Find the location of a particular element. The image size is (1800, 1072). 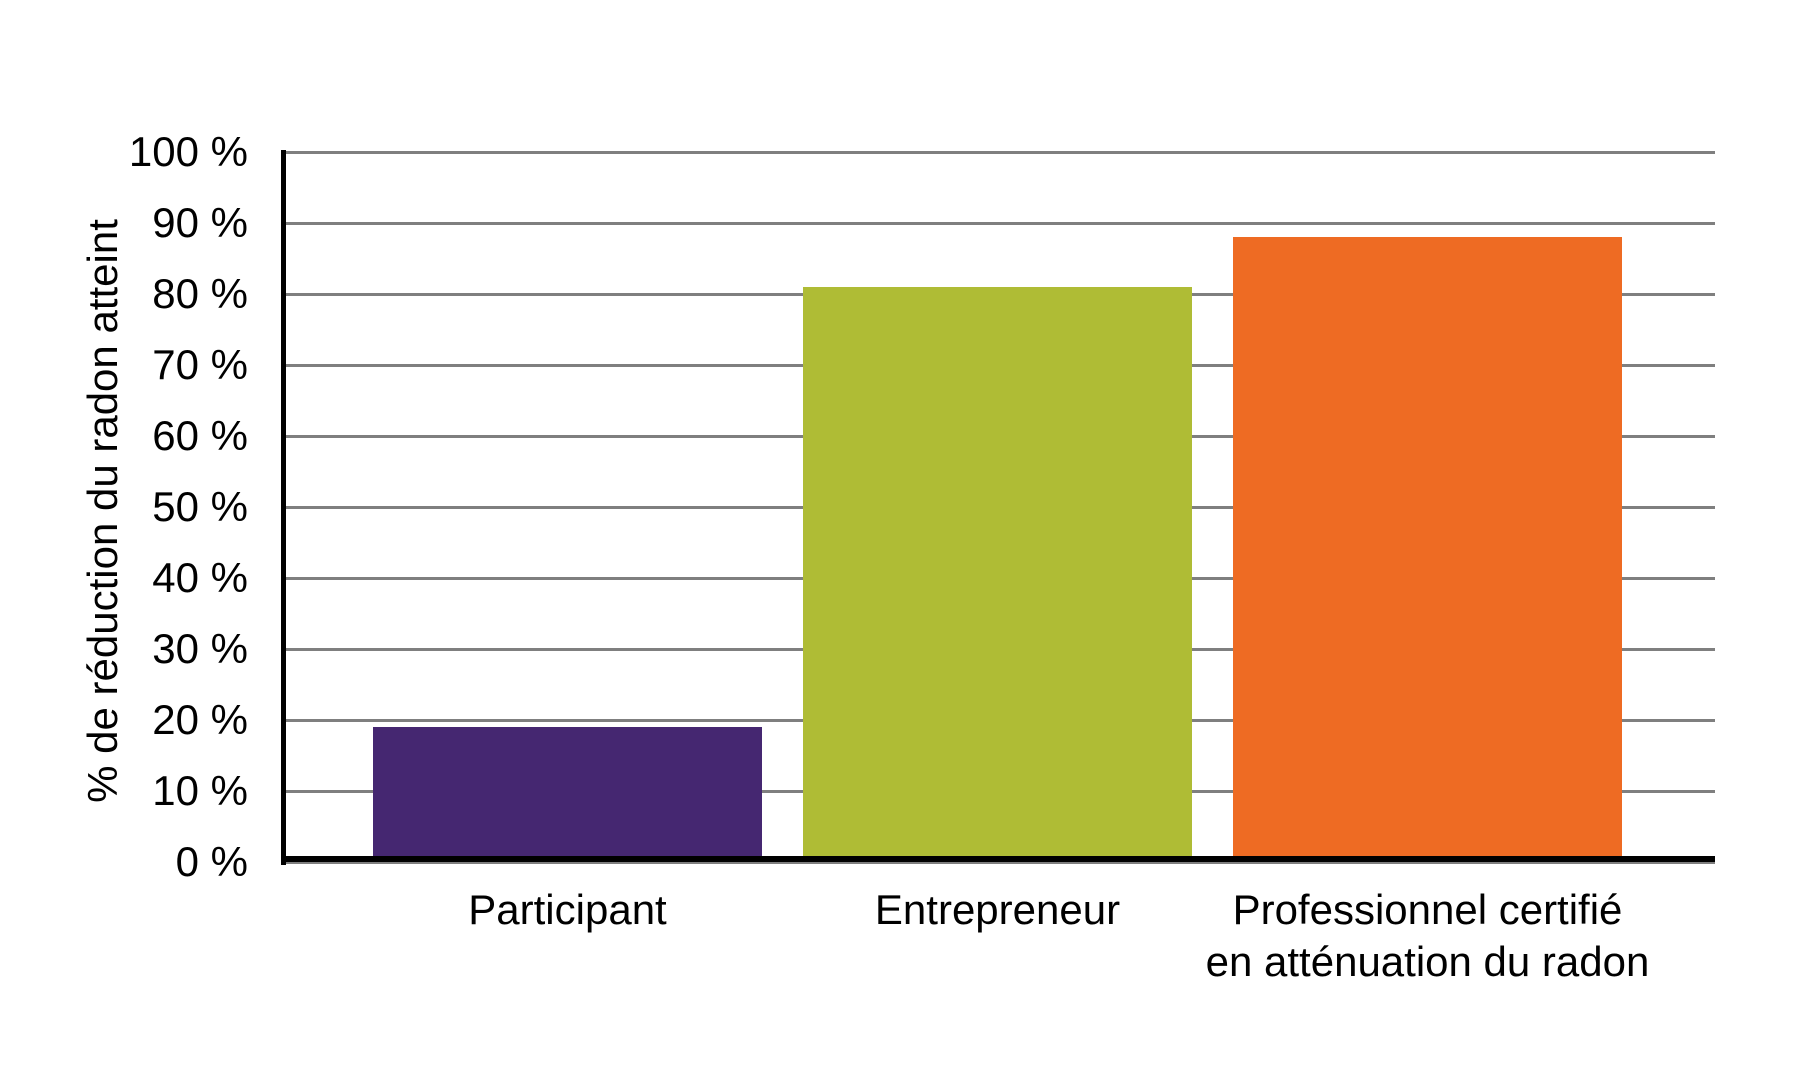

bar-entrepreneur is located at coordinates (997, 574).